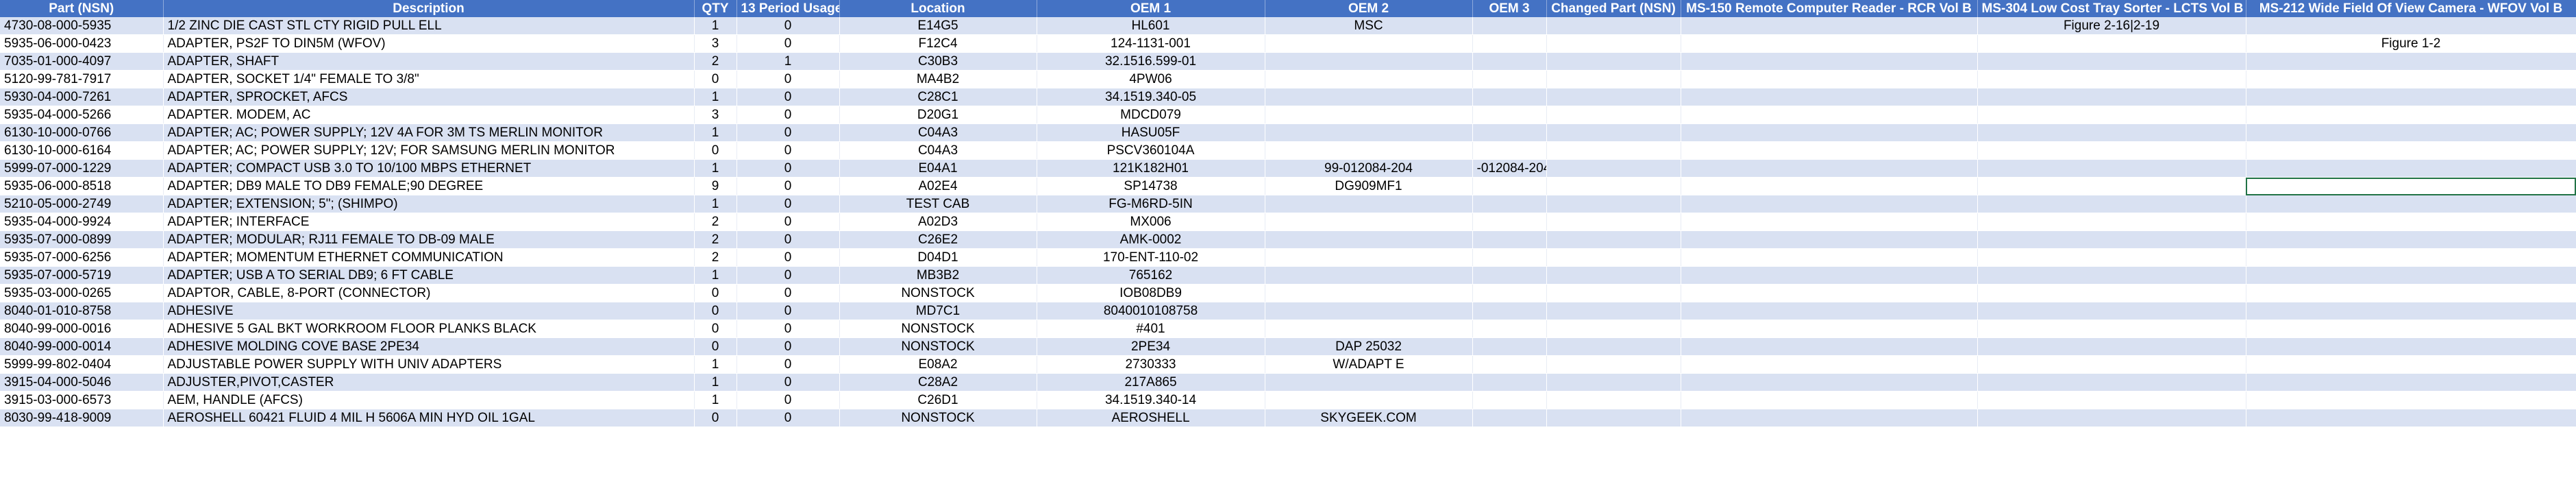 The height and width of the screenshot is (480, 2576). I want to click on cell-description: ADAPTER, PS2F TO DIN5M (WFOV), so click(429, 43).